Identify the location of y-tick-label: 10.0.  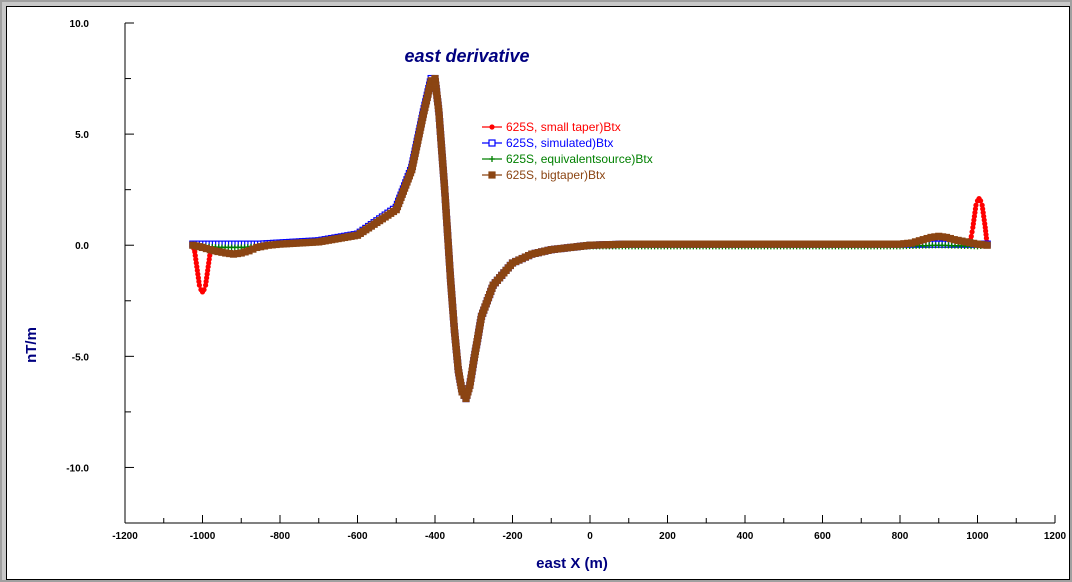
(80, 24).